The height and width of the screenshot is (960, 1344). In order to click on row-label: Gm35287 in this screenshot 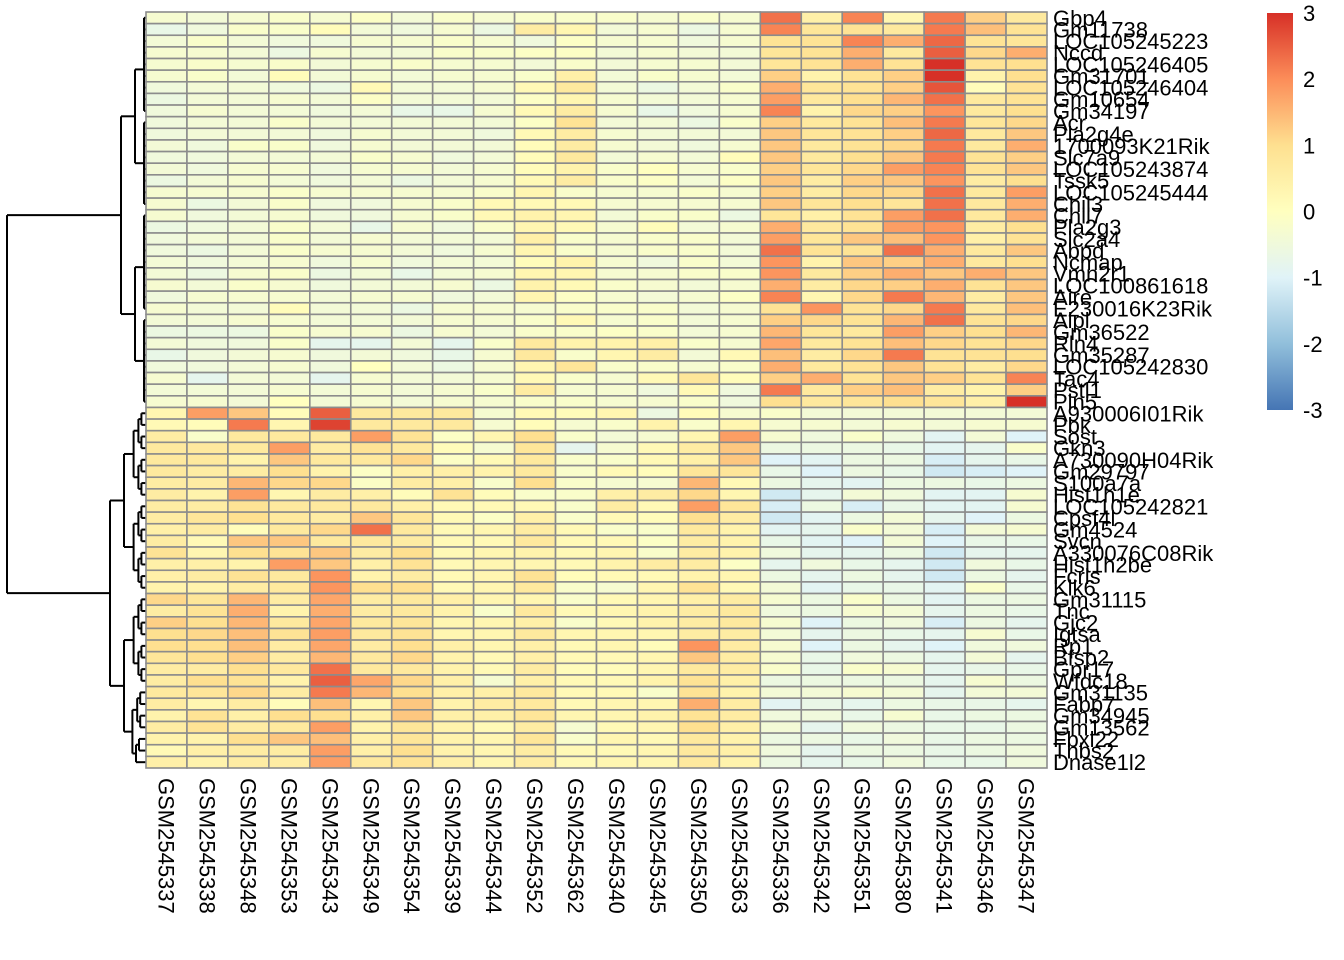, I will do `click(1101, 355)`.